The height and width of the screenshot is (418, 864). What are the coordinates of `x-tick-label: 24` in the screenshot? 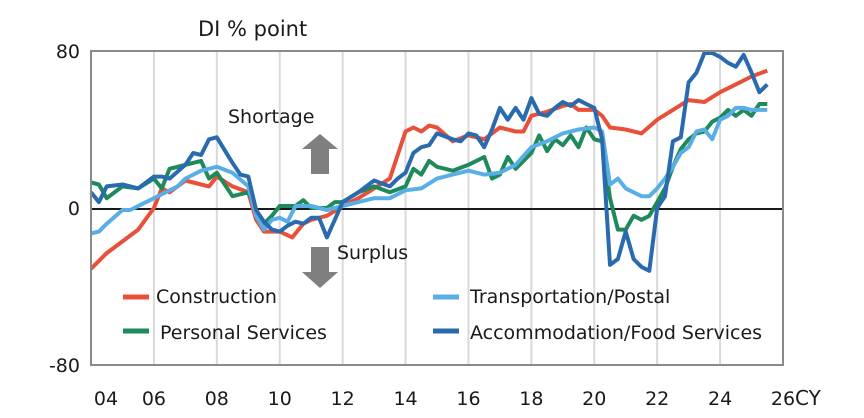 It's located at (720, 399).